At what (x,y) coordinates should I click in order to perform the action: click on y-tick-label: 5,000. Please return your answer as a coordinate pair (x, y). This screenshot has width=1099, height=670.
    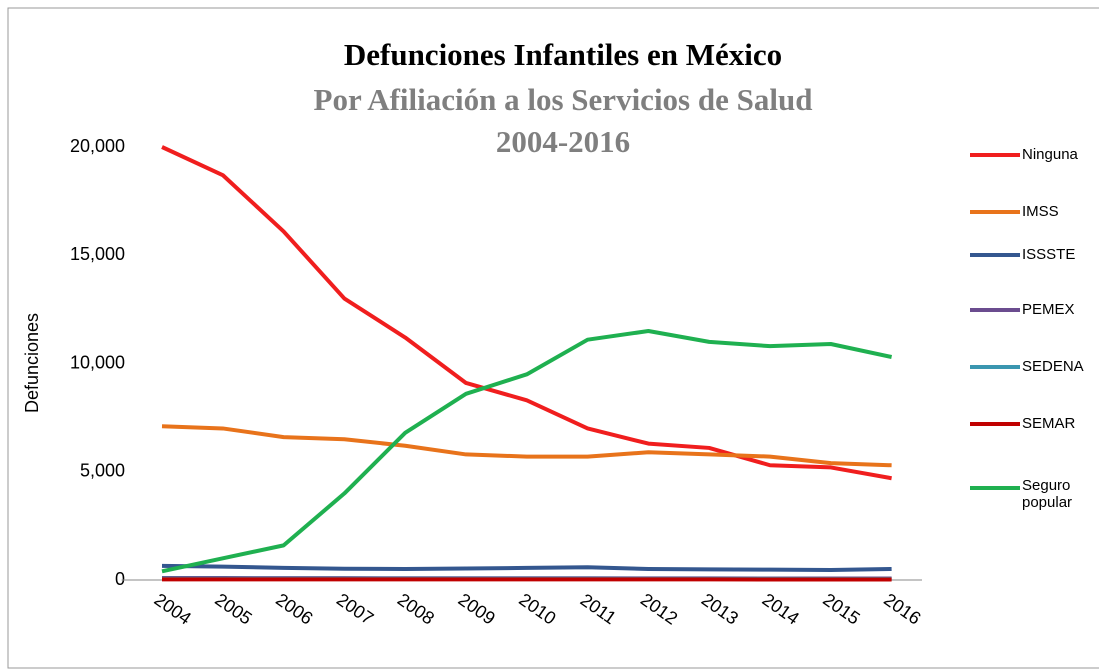
    Looking at the image, I should click on (102, 471).